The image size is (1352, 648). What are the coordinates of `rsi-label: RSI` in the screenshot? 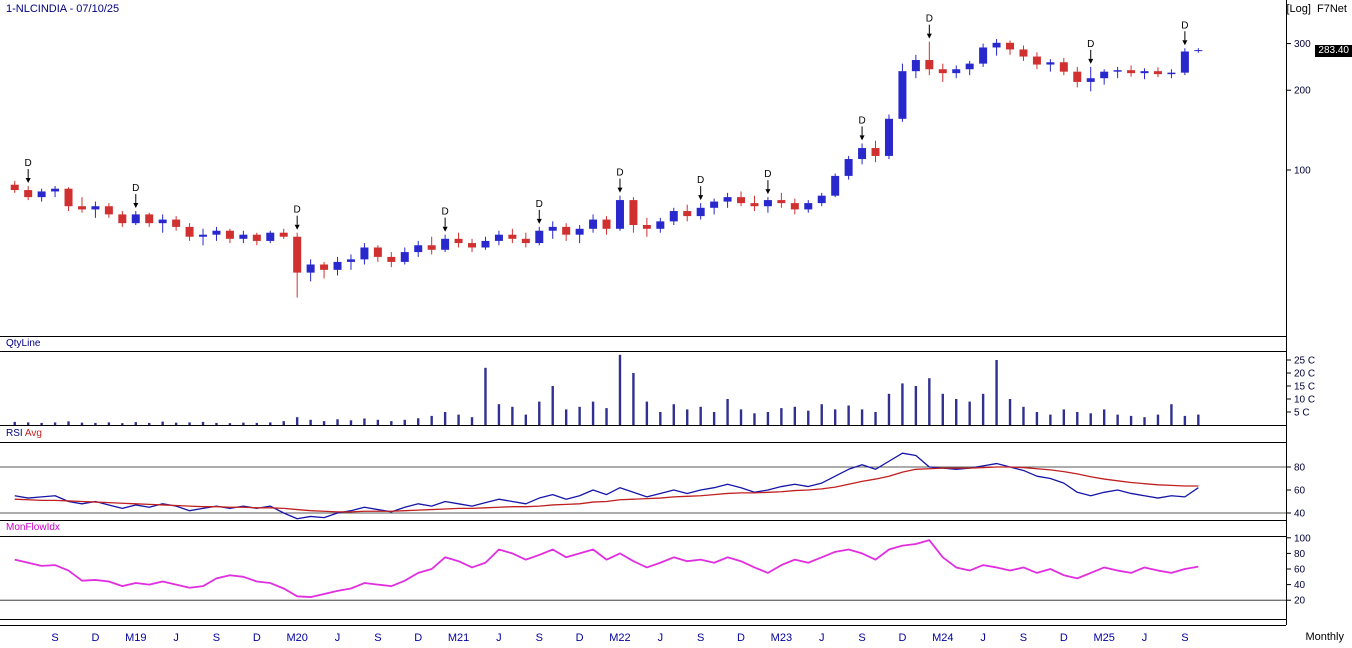 It's located at (14, 433).